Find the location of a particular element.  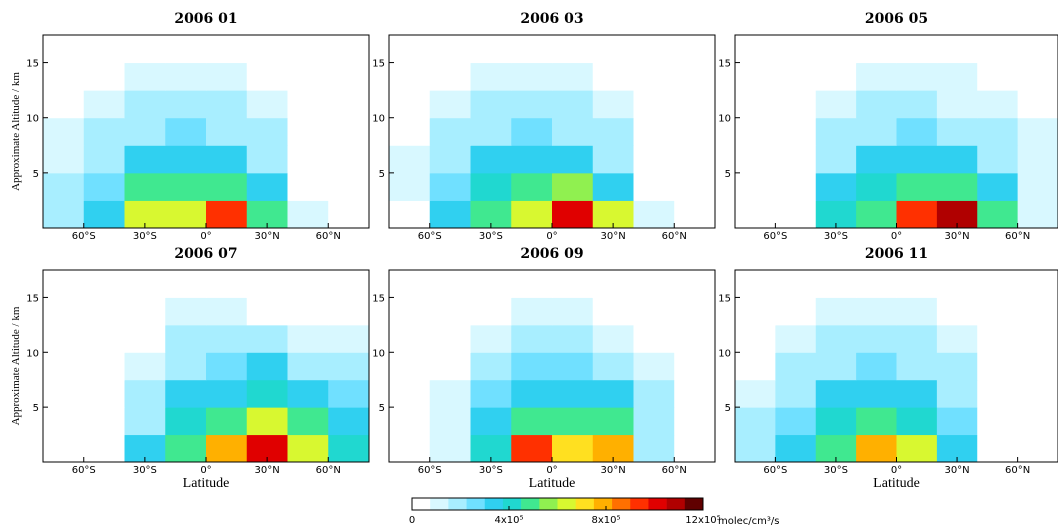

x-tick-label: 60°S is located at coordinates (775, 236).